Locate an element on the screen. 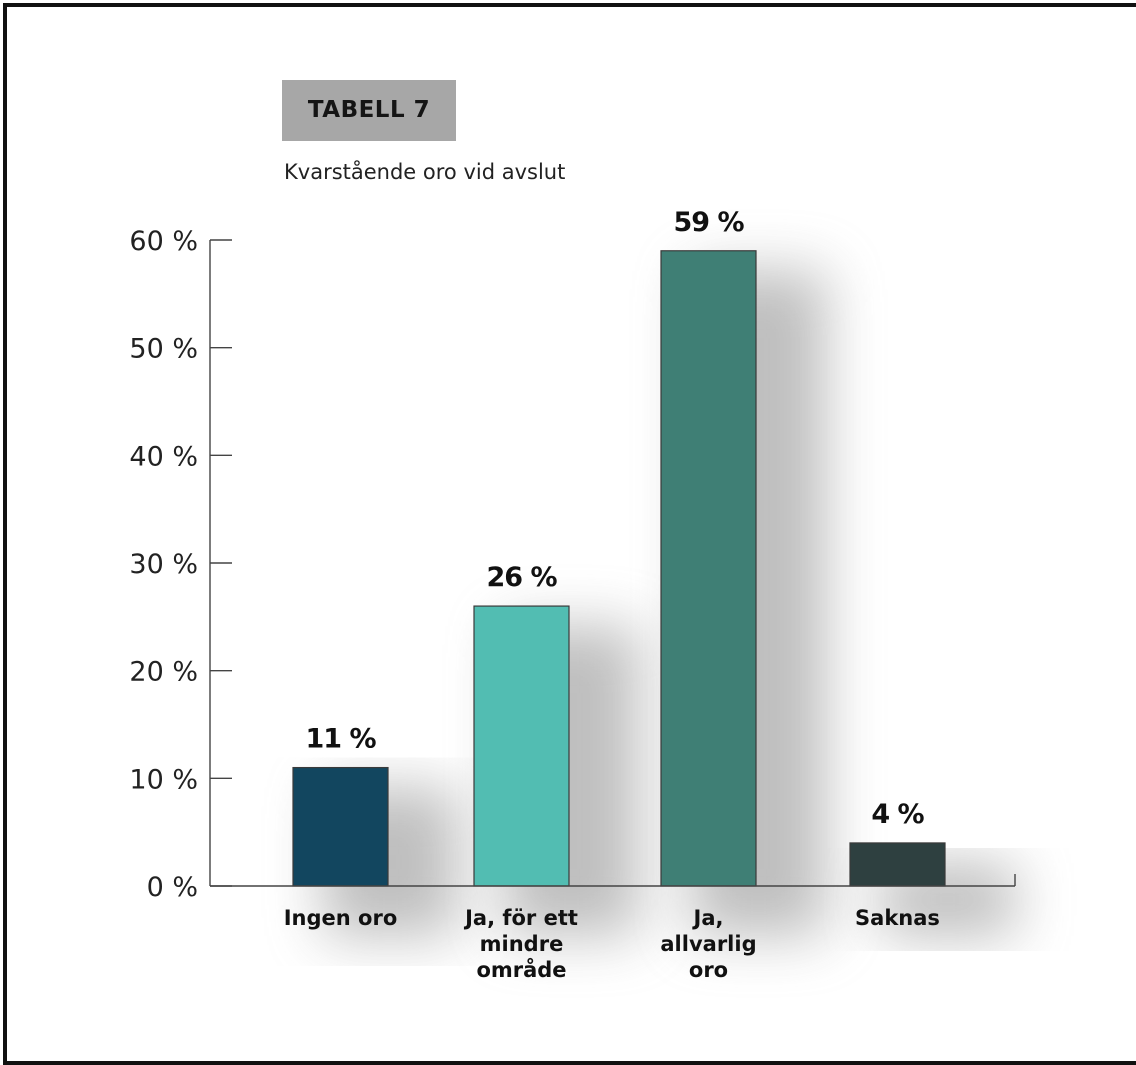 This screenshot has width=1136, height=1065. data-label: 26 % is located at coordinates (521, 577).